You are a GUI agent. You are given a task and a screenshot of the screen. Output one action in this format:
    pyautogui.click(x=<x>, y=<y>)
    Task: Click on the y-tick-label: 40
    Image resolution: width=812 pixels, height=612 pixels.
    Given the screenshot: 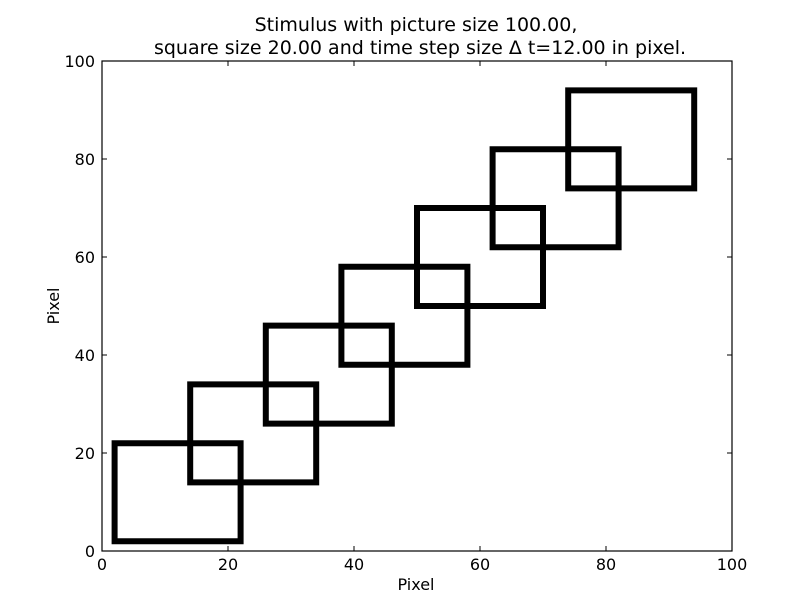 What is the action you would take?
    pyautogui.click(x=85, y=355)
    